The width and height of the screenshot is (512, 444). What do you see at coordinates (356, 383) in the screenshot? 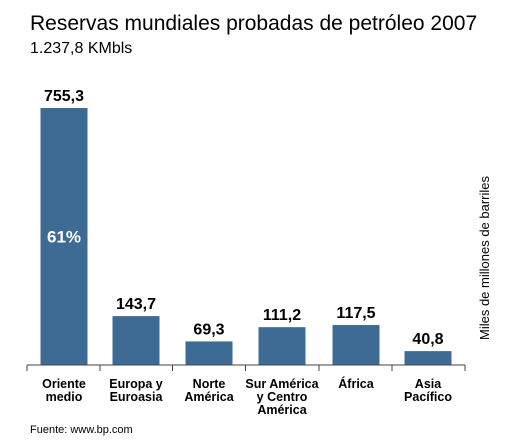
I see `category-label: África` at bounding box center [356, 383].